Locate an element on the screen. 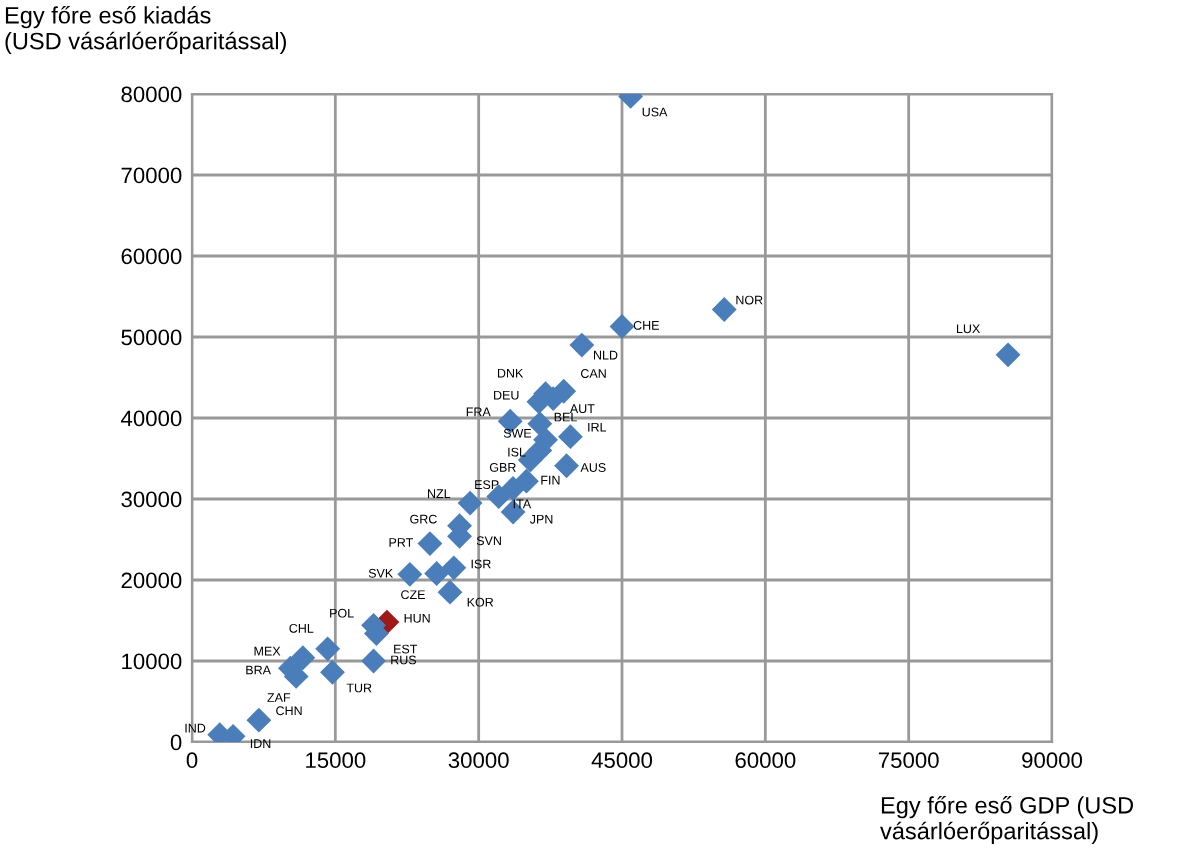 Image resolution: width=1180 pixels, height=856 pixels. y-tick-label: 60000 is located at coordinates (151, 256).